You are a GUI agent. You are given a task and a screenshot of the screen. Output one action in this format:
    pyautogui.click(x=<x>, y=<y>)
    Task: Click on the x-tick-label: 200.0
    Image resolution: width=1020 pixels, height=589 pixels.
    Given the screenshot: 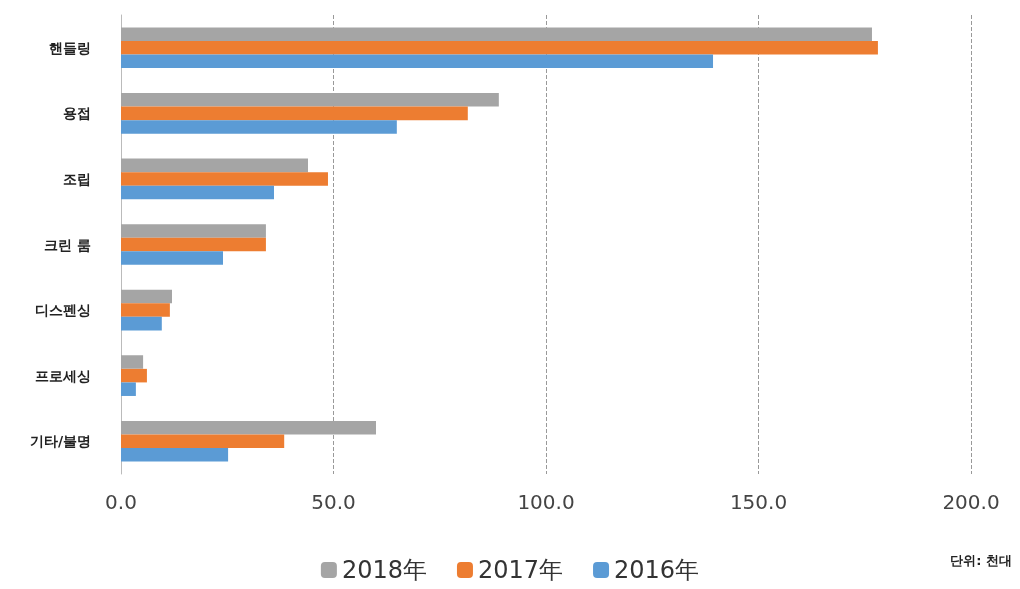 What is the action you would take?
    pyautogui.click(x=971, y=502)
    